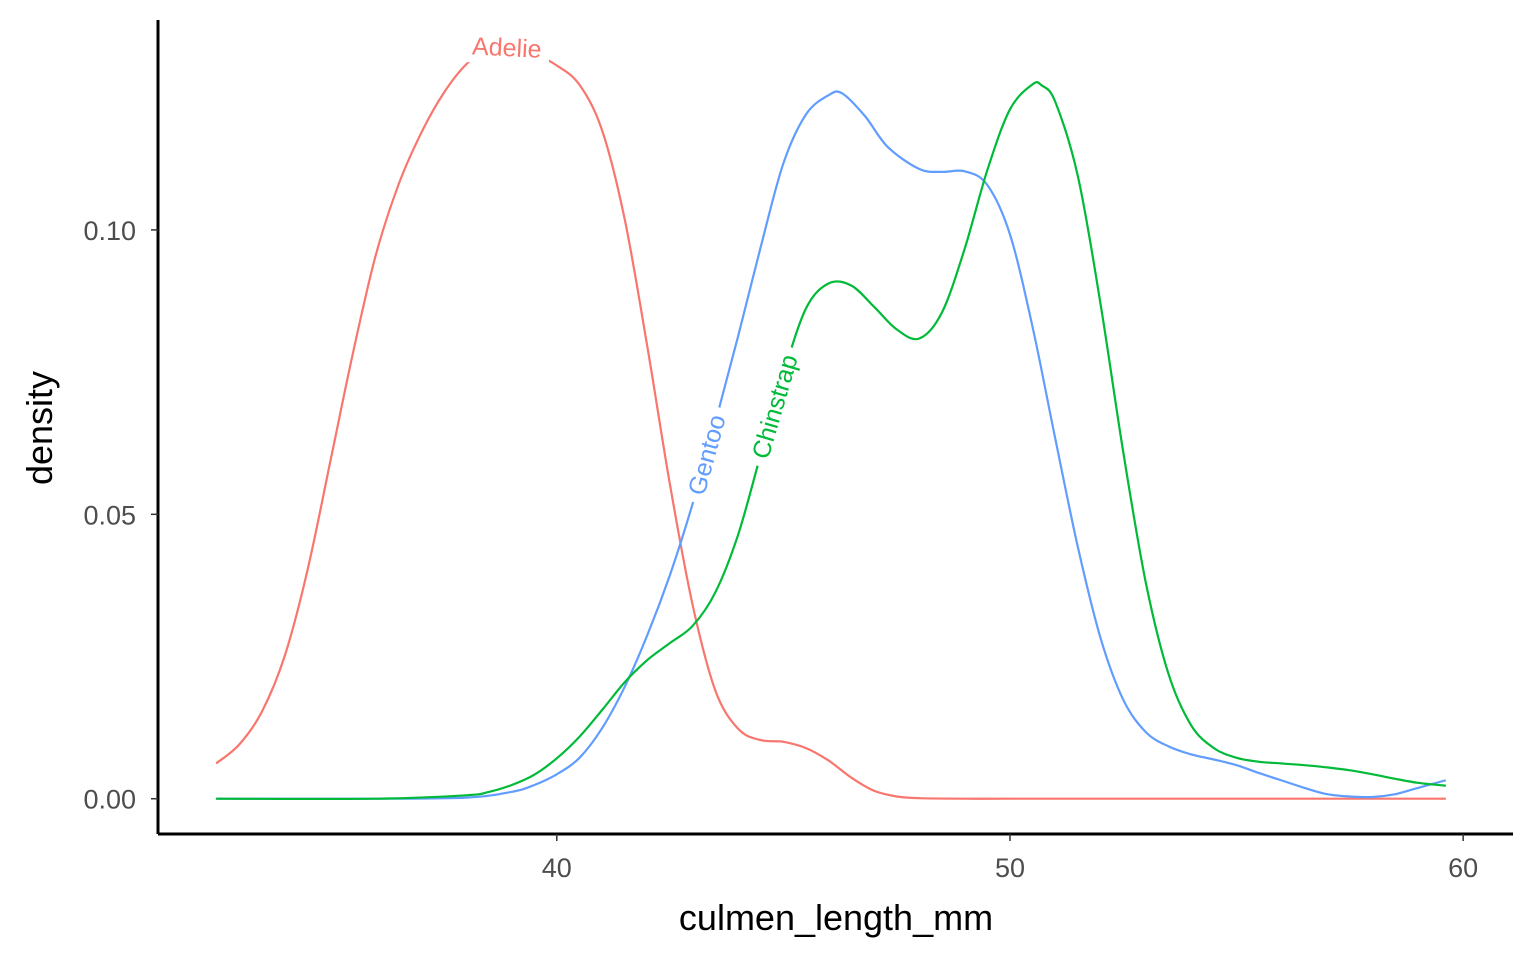 This screenshot has height=960, width=1536. I want to click on x-tick-label: 60, so click(1463, 868).